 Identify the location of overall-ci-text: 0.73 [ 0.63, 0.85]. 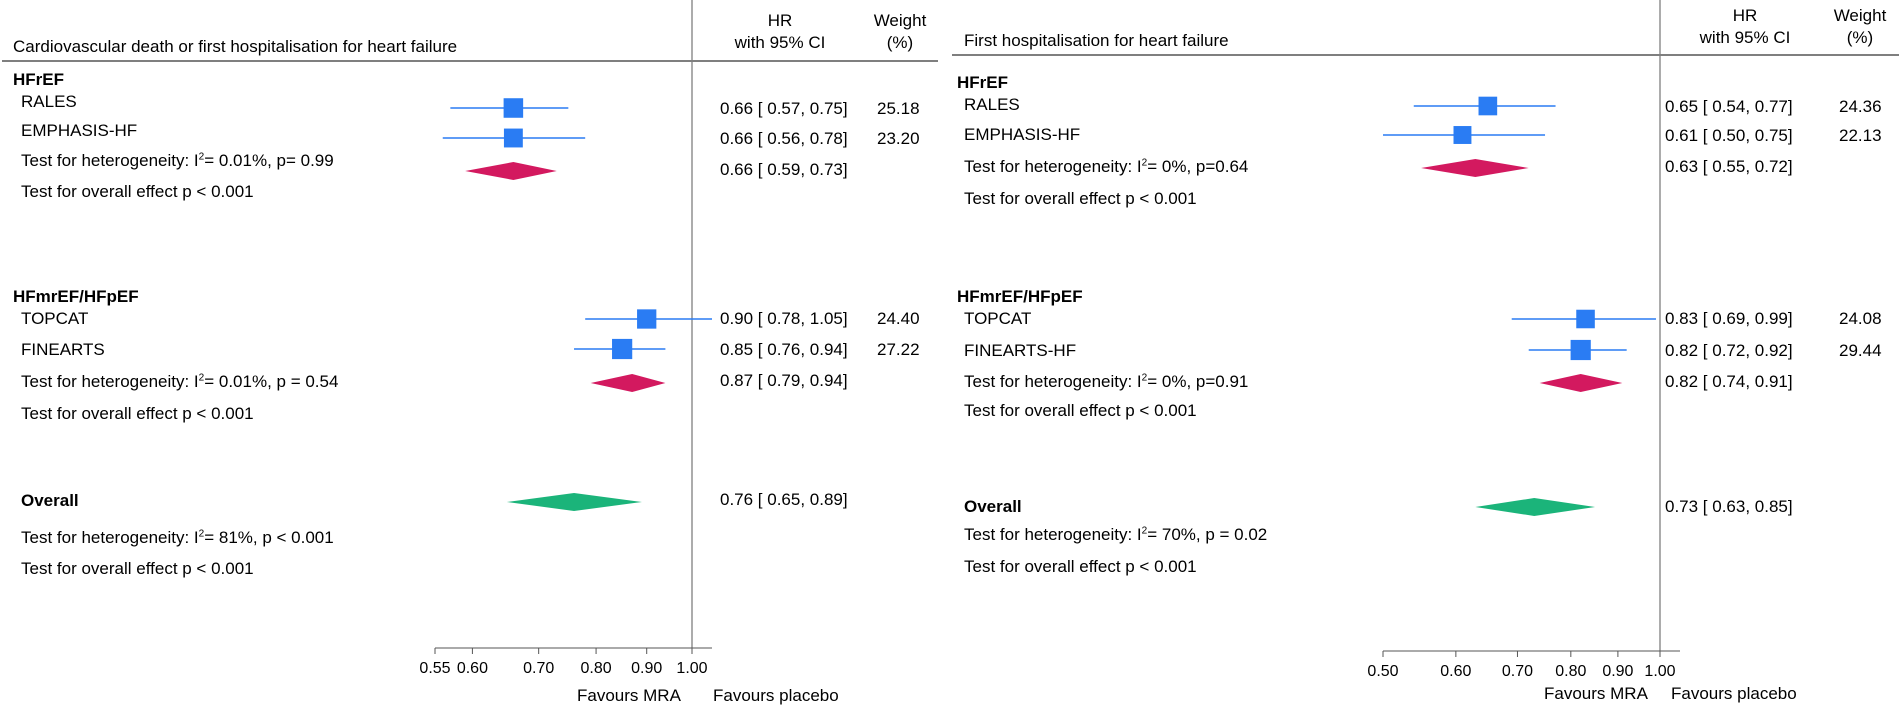
(1729, 506).